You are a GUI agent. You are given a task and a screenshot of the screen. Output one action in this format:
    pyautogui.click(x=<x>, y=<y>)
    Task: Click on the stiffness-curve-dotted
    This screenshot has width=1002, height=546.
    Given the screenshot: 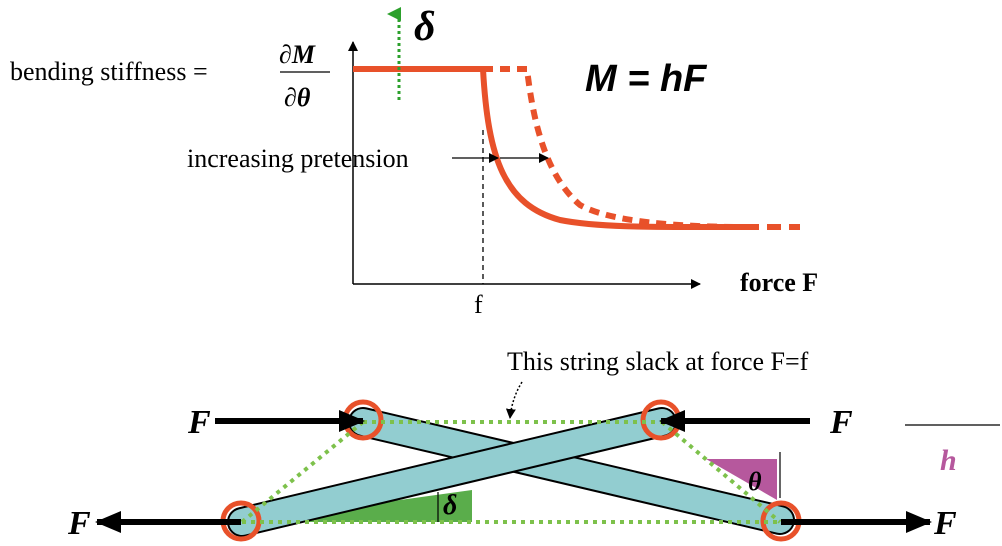 What is the action you would take?
    pyautogui.click(x=614, y=148)
    